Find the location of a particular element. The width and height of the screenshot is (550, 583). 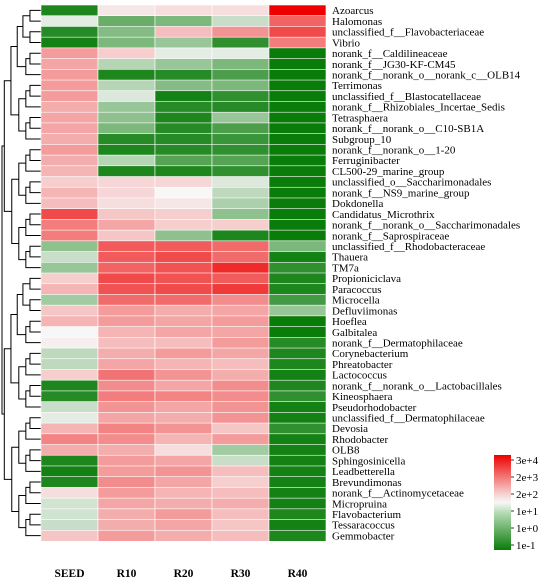

row-label: Leadbetterella is located at coordinates (363, 472).